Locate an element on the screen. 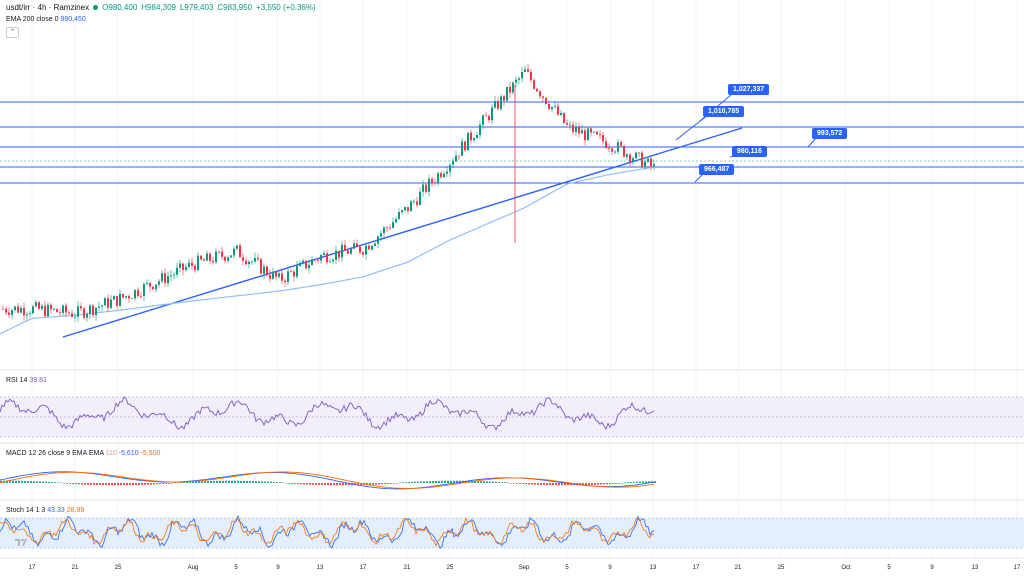  price-label-1010785: 1,010,785 is located at coordinates (724, 111).